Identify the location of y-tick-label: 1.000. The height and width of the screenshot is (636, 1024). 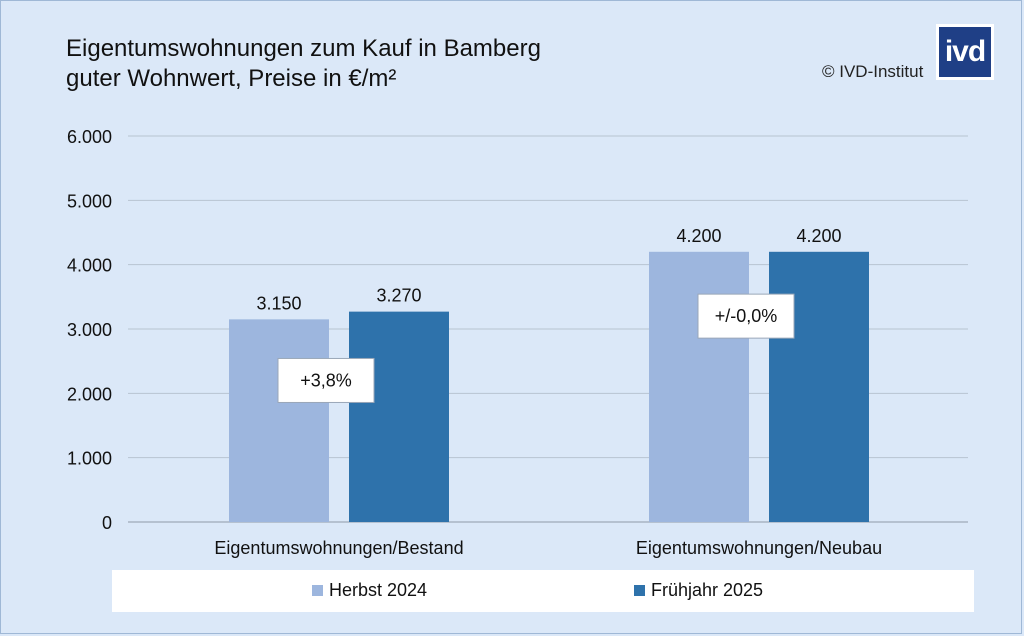
(89, 459).